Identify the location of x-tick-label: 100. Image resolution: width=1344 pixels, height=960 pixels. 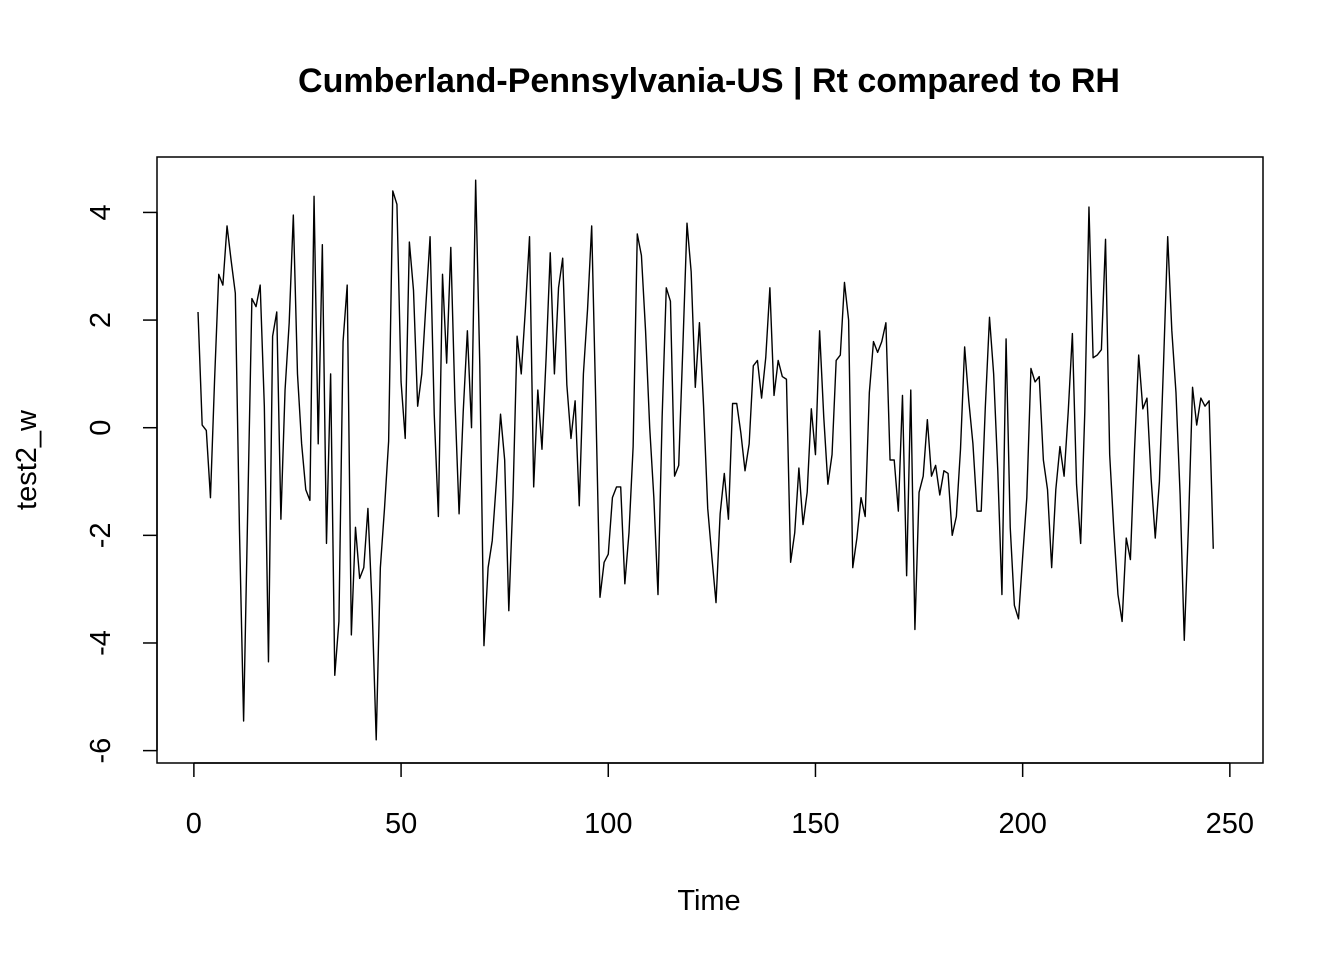
(608, 824).